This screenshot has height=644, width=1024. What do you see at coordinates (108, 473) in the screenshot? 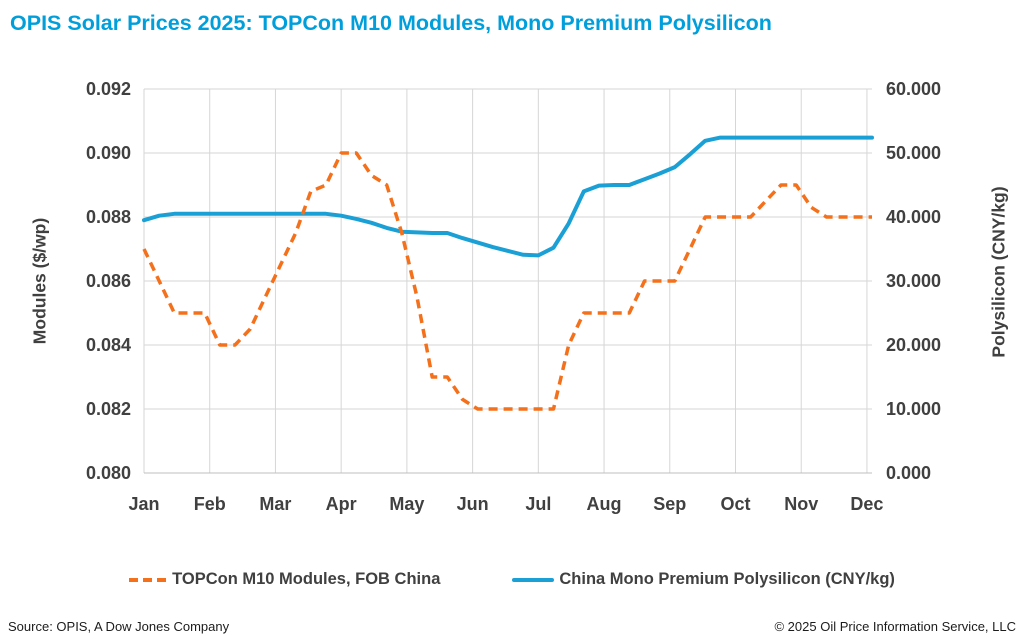
I see `left-axis-tick-label: 0.080` at bounding box center [108, 473].